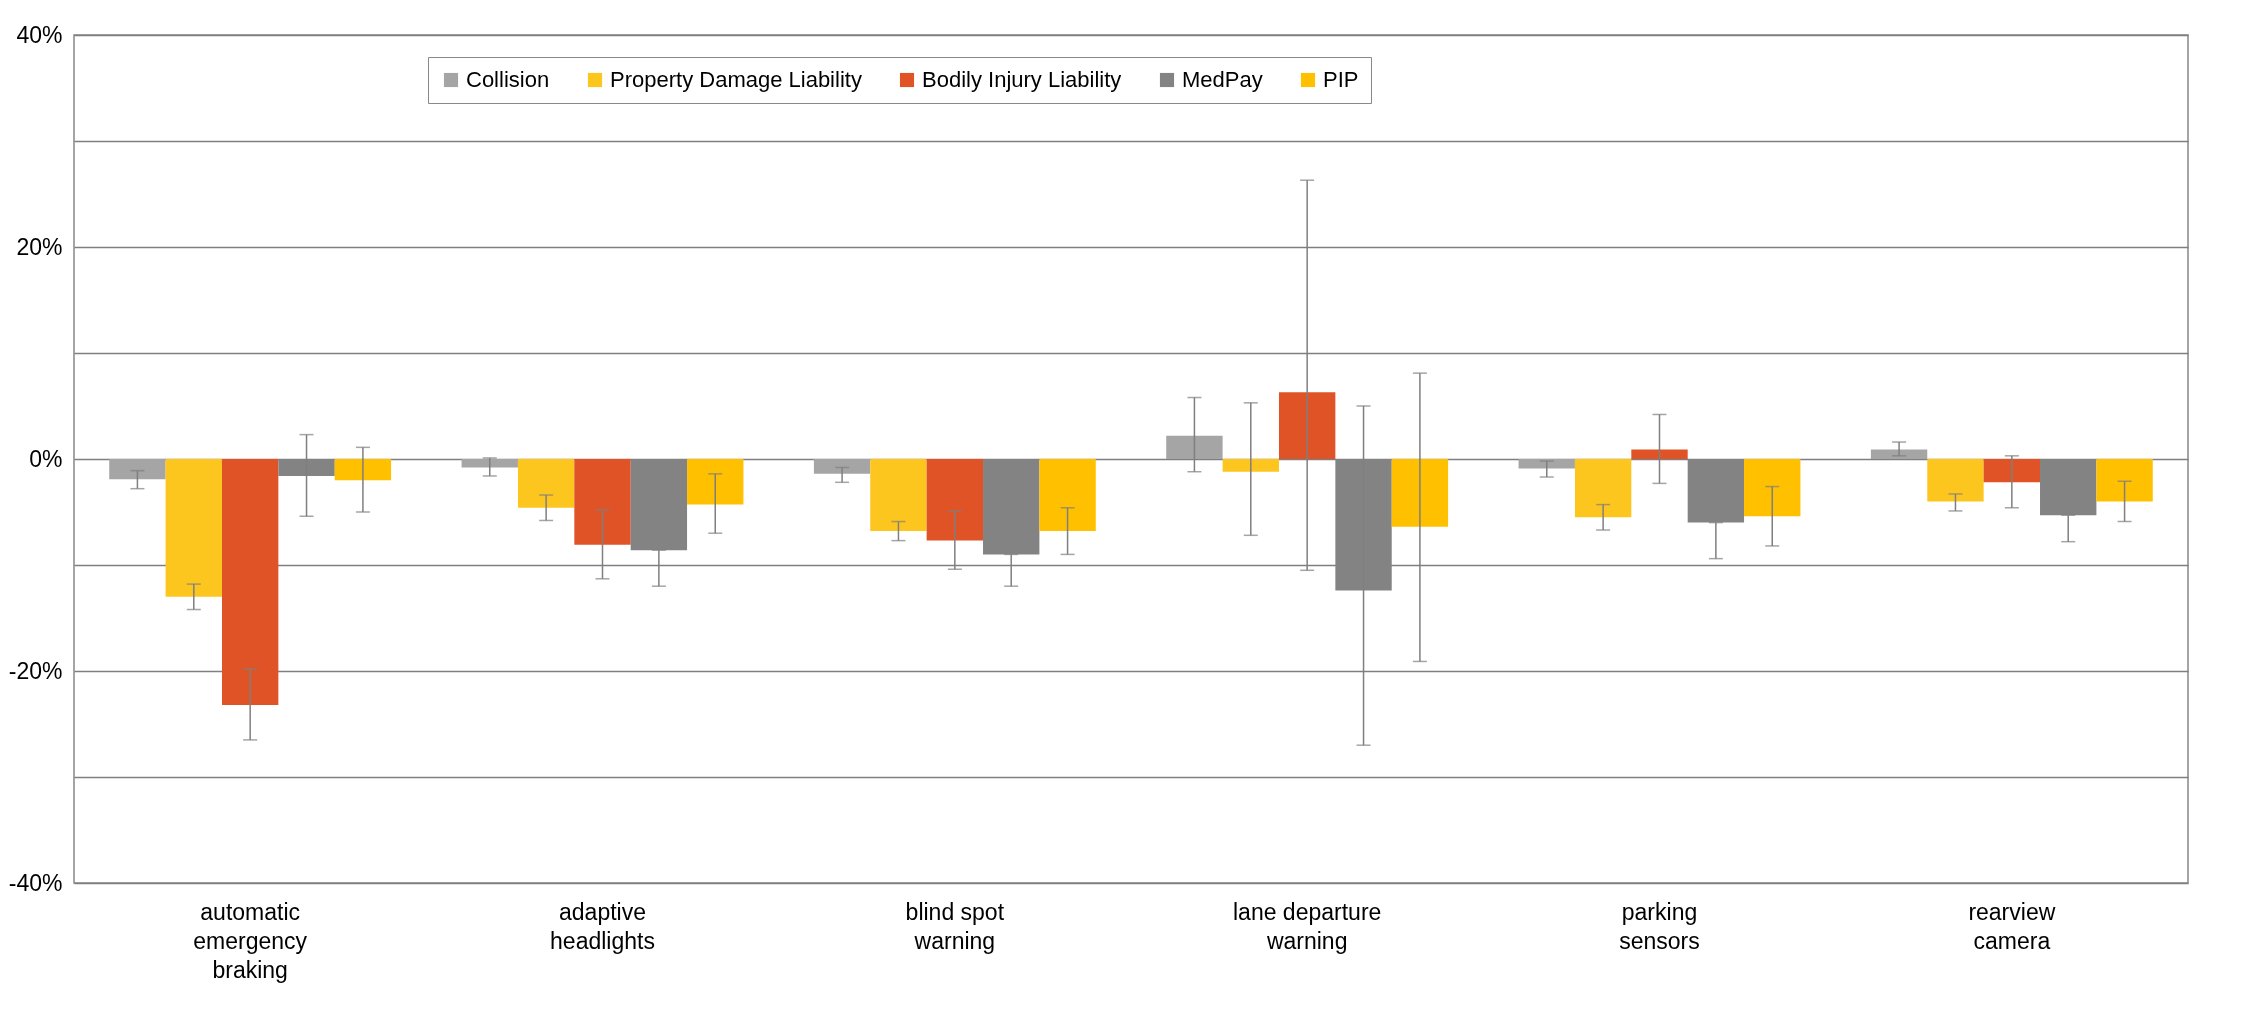 This screenshot has height=1023, width=2252. I want to click on x-tick-label: automatic emergency braking, so click(250, 940).